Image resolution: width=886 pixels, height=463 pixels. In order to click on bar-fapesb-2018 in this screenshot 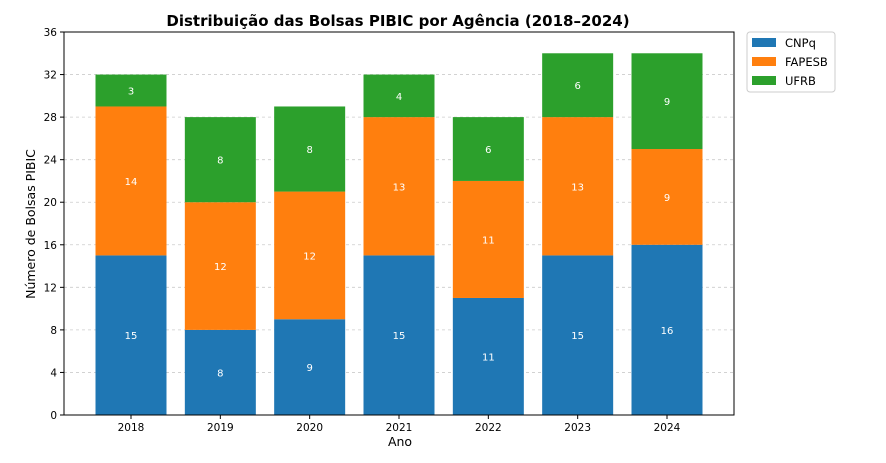, I will do `click(131, 181)`.